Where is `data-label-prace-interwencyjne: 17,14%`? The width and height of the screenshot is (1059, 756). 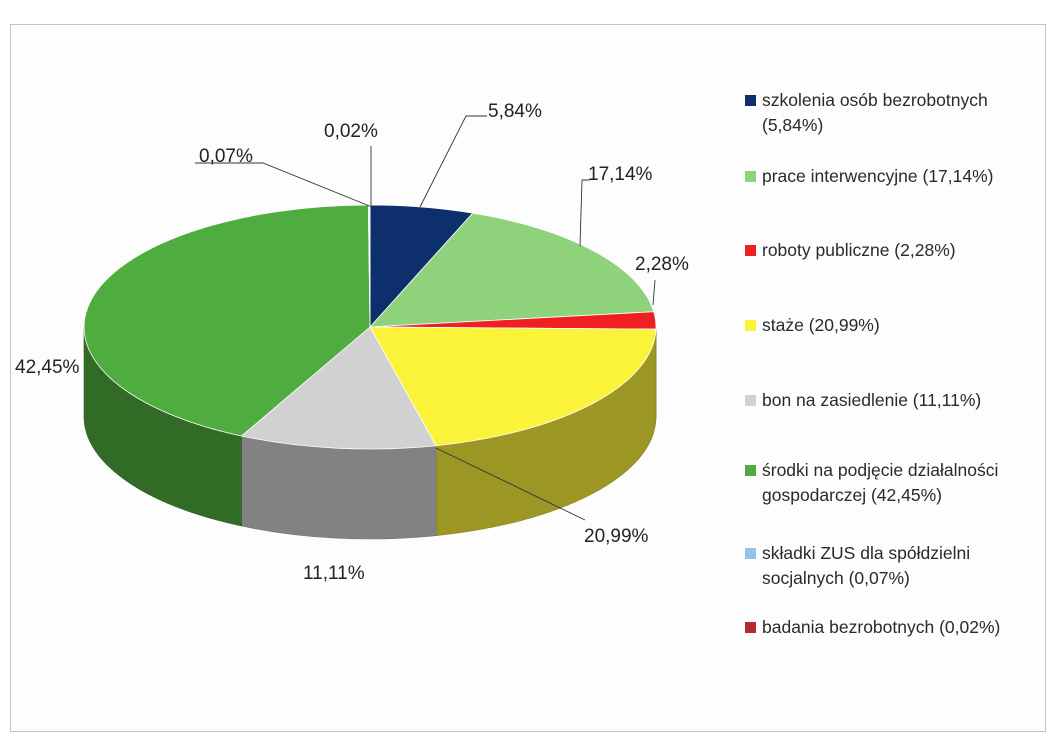 data-label-prace-interwencyjne: 17,14% is located at coordinates (620, 174).